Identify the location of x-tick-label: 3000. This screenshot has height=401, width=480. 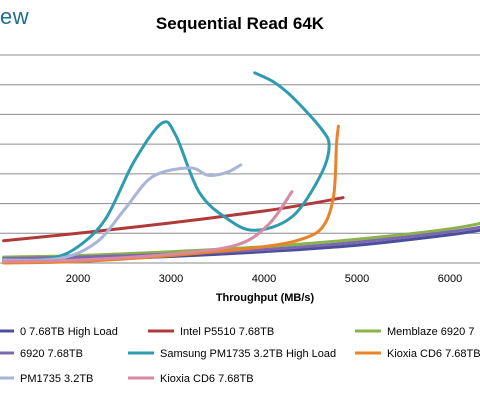
(171, 279).